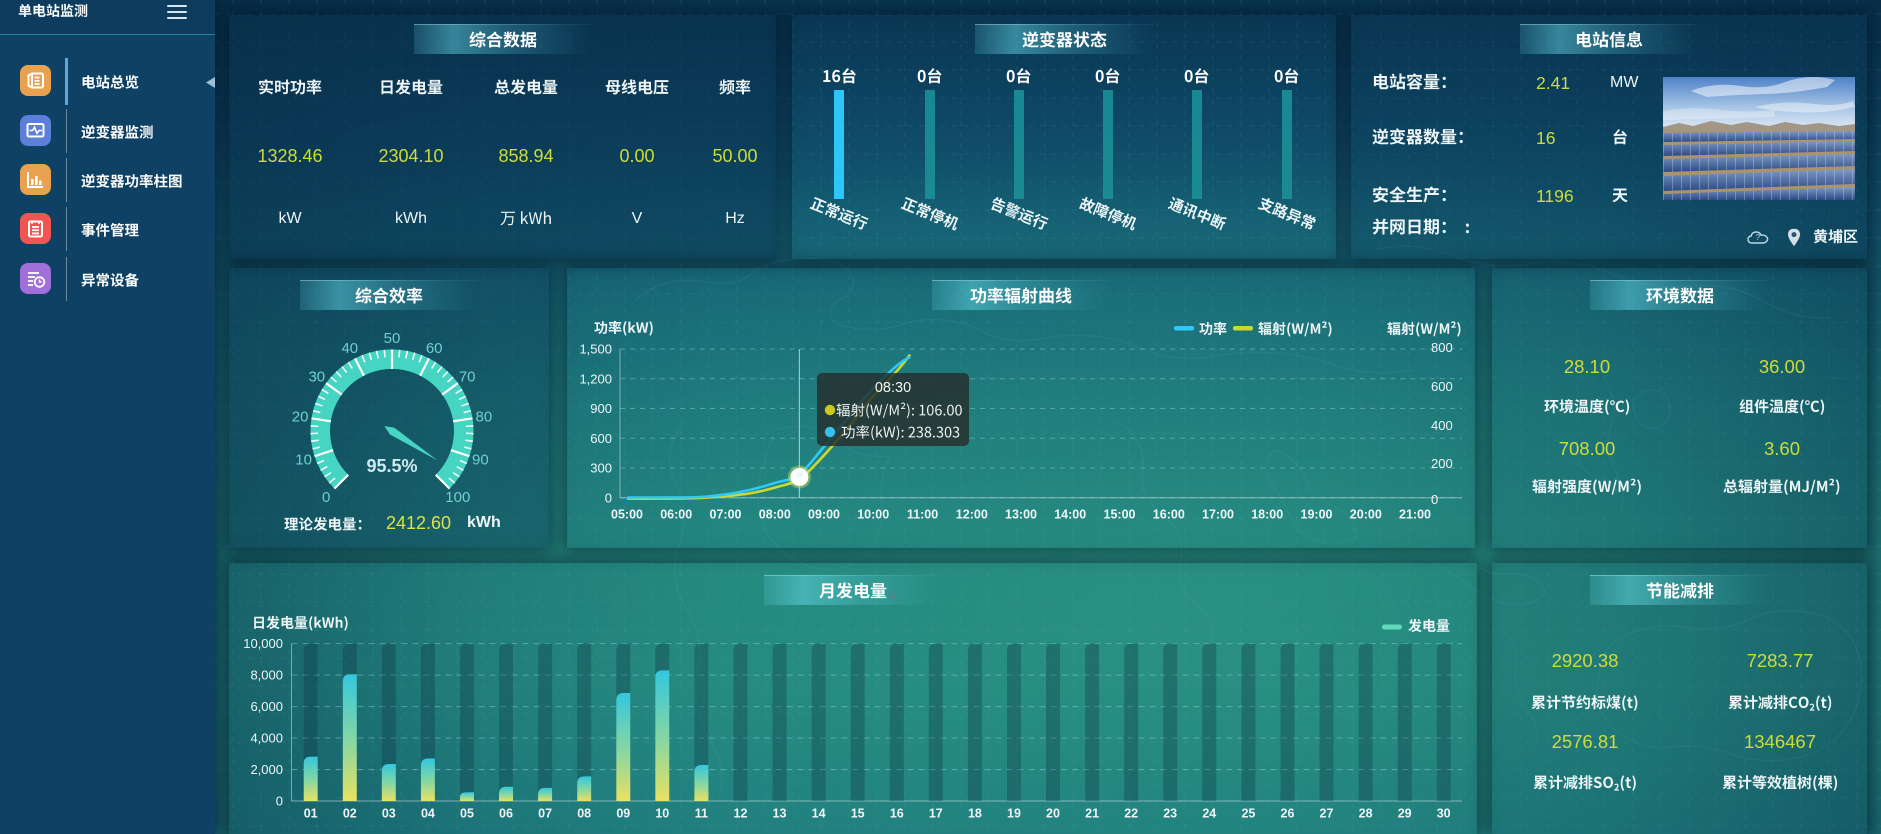  Describe the element at coordinates (873, 515) in the screenshot. I see `svg-text: 10:00` at that location.